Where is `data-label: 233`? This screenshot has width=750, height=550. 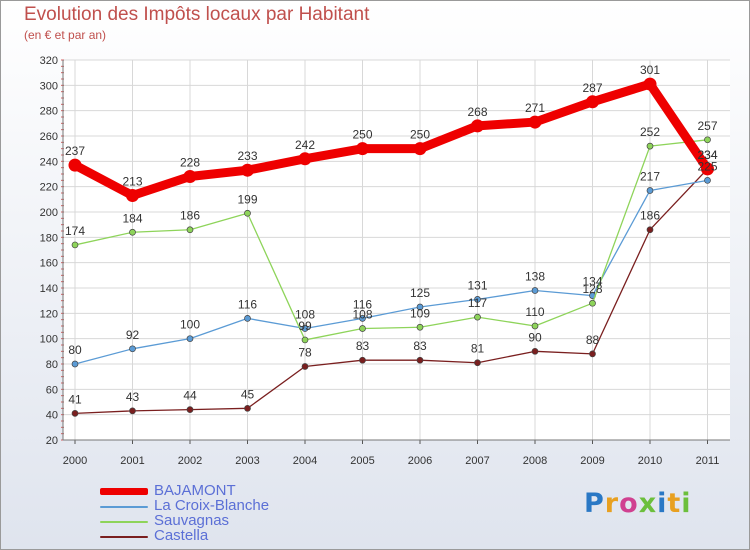 data-label: 233 is located at coordinates (247, 156).